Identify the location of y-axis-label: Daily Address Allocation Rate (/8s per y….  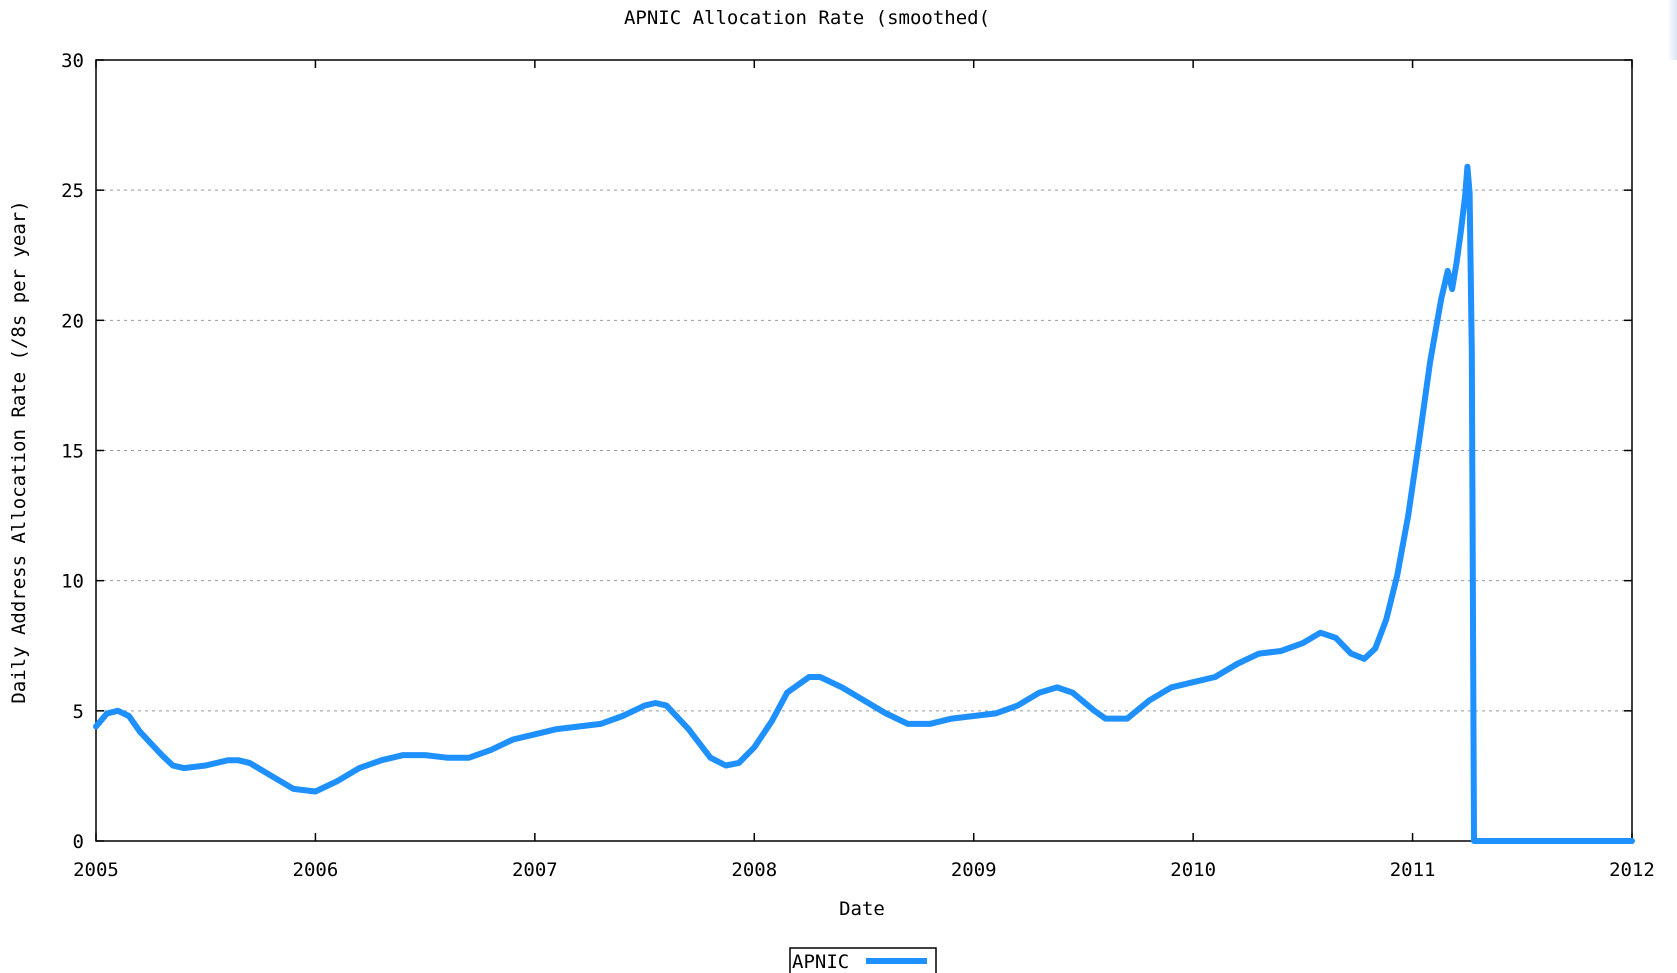
(19, 451).